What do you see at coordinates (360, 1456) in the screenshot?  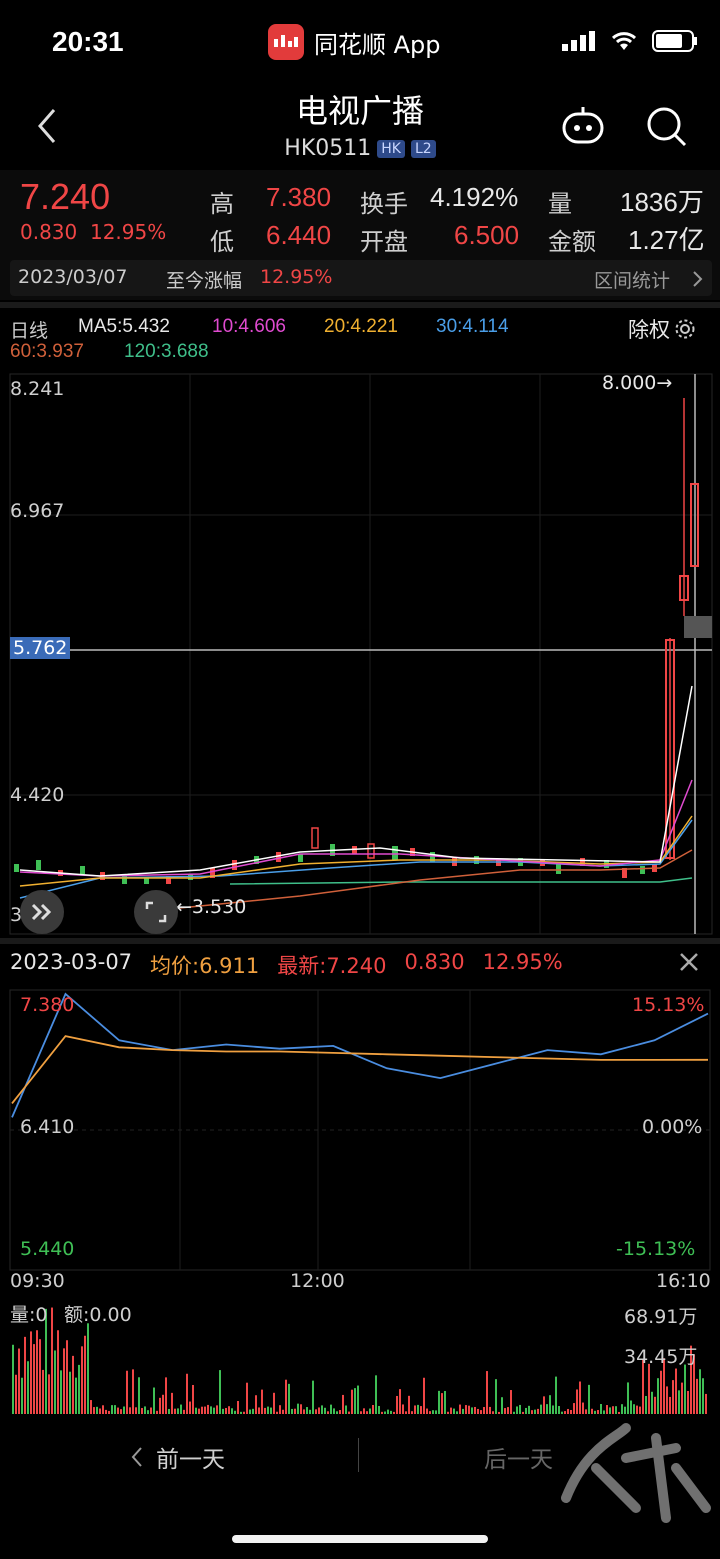 I see `bottom-nav: 前一天 后一天` at bounding box center [360, 1456].